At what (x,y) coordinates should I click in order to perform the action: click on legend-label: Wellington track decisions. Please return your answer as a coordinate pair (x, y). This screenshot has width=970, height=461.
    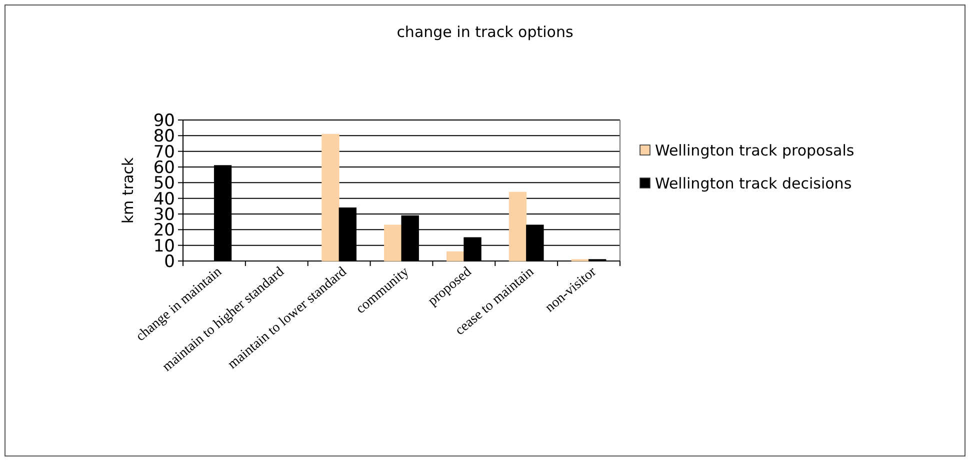
    Looking at the image, I should click on (753, 183).